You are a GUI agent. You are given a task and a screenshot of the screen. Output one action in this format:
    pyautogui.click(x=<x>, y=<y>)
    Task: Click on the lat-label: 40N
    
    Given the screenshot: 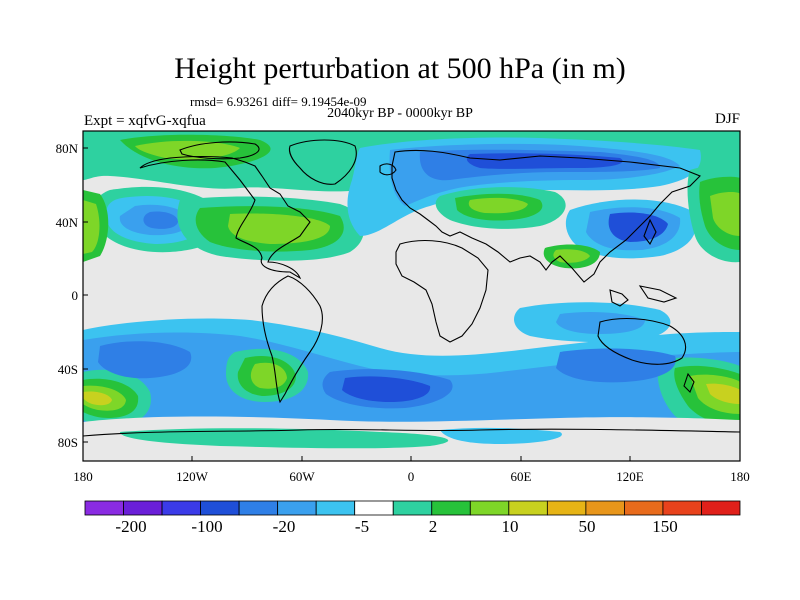 What is the action you would take?
    pyautogui.click(x=66, y=222)
    